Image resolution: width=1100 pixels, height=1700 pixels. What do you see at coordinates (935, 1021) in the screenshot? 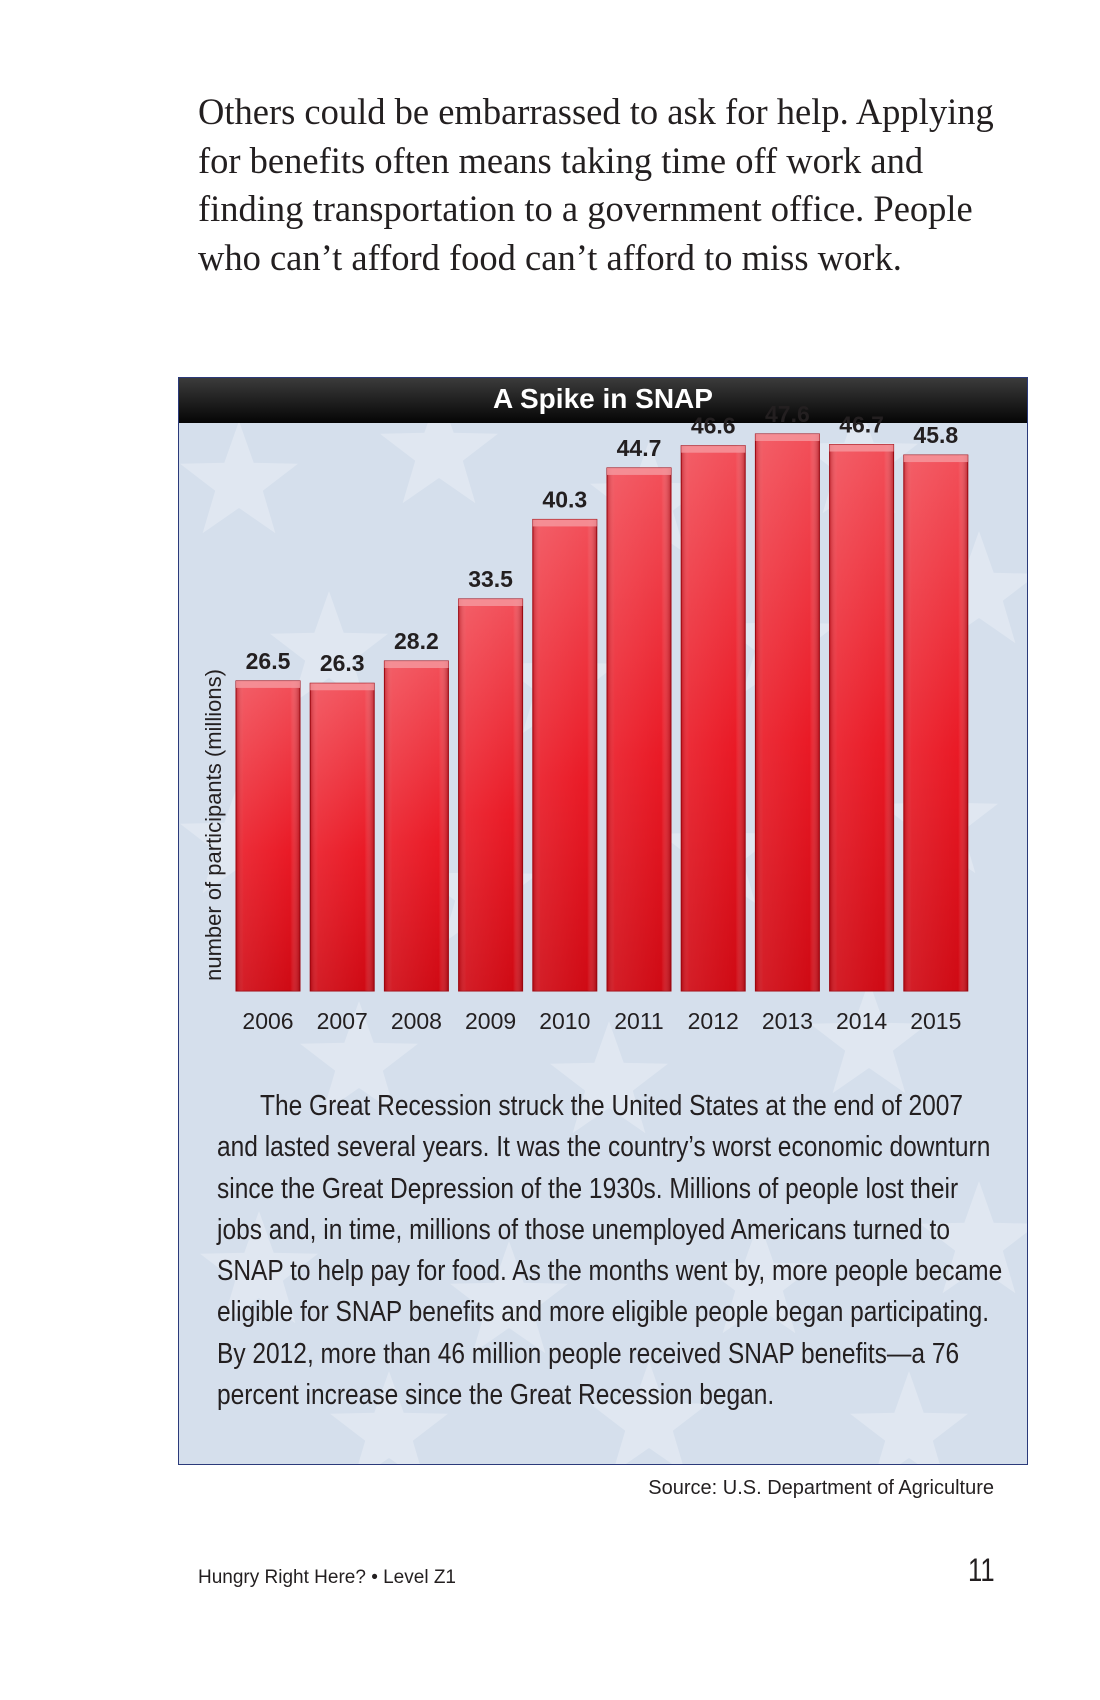
I see `x-tick-label: 2015` at bounding box center [935, 1021].